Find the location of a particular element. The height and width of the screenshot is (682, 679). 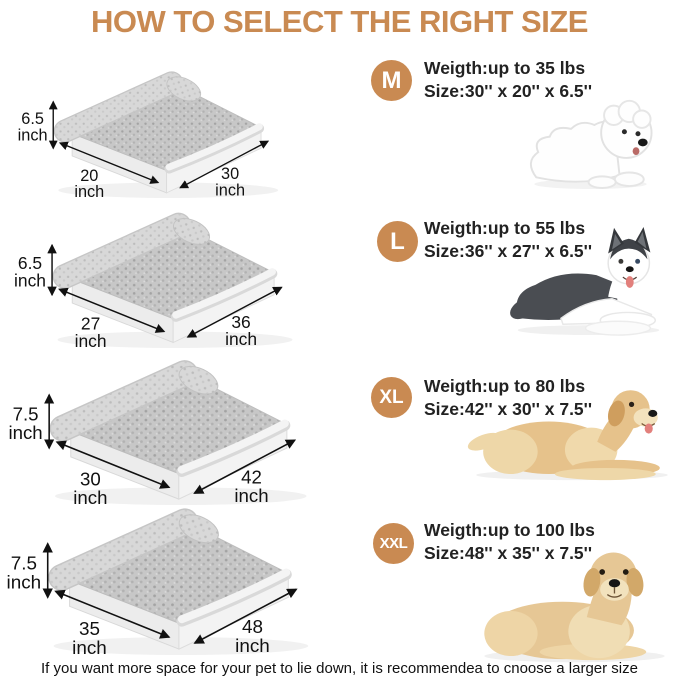

weight-text: Weigth:up to 80 lbs is located at coordinates (505, 386).